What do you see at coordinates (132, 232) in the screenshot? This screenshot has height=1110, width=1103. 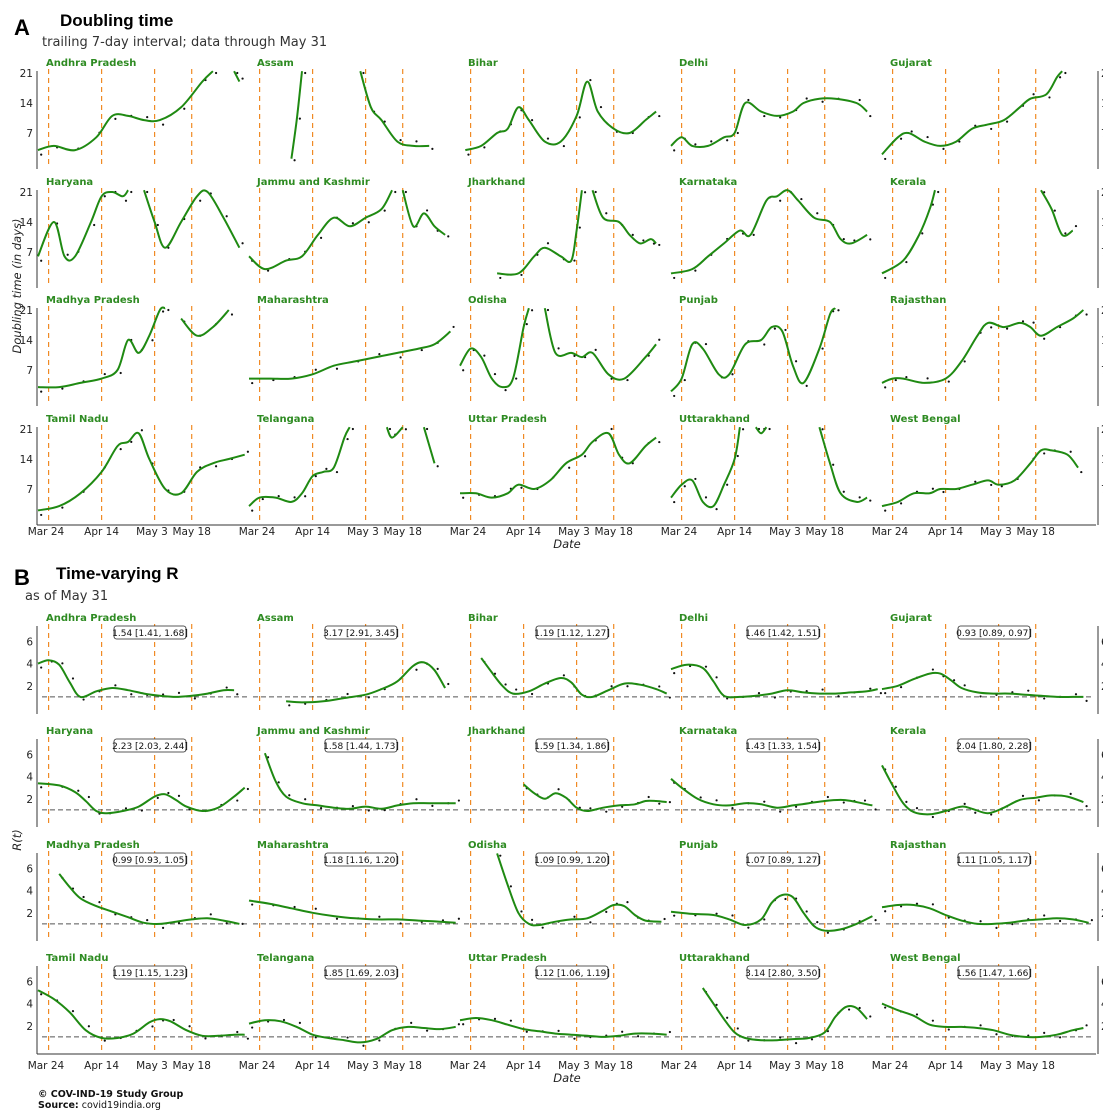 I see `facet-haryana: Haryana 7 14 21` at bounding box center [132, 232].